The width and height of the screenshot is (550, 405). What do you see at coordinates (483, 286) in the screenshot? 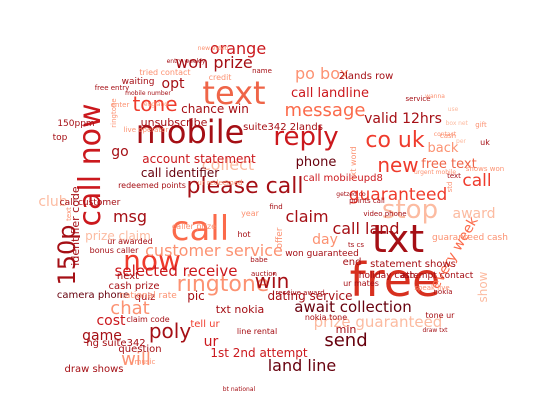
I see `cloud-word-show: show` at bounding box center [483, 286].